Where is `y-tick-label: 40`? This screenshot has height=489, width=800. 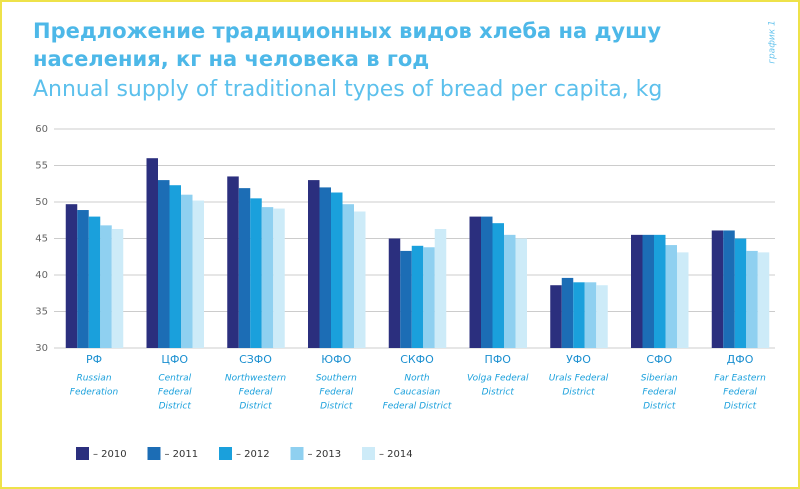 y-tick-label: 40 is located at coordinates (41, 275).